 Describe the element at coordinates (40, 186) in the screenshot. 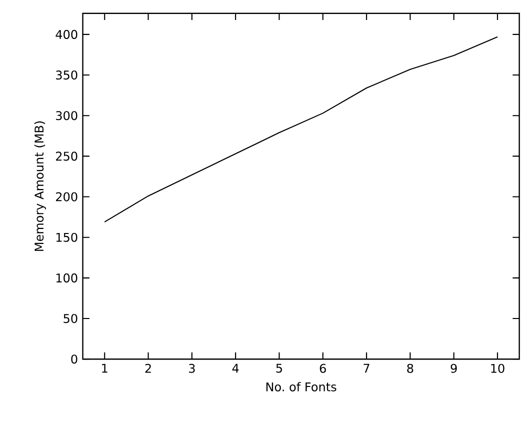

I see `y-axis-title: Memory Amount (MB)` at that location.